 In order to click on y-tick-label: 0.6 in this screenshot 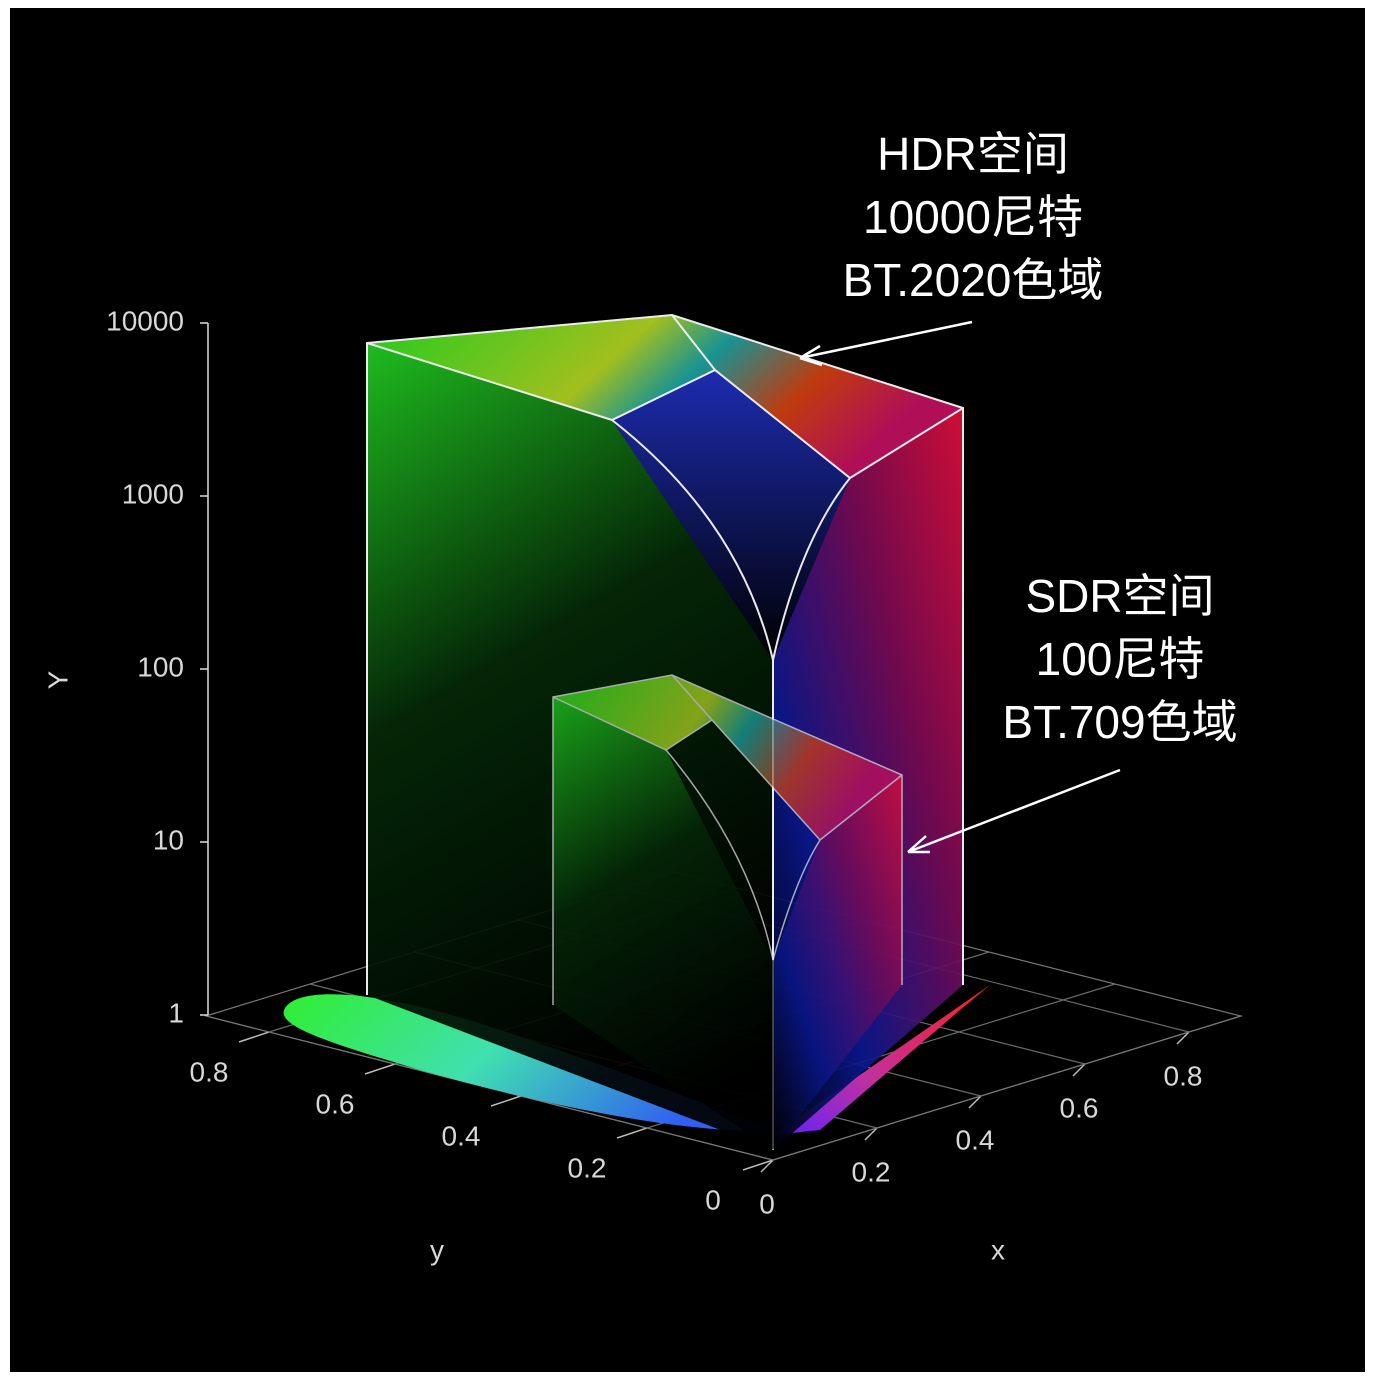, I will do `click(335, 1103)`.